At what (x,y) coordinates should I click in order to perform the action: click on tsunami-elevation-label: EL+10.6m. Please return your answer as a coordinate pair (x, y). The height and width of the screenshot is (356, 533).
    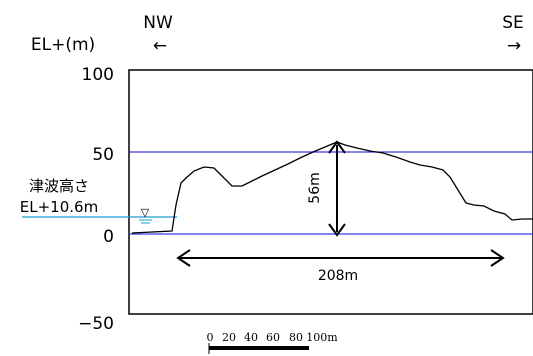
    Looking at the image, I should click on (59, 207).